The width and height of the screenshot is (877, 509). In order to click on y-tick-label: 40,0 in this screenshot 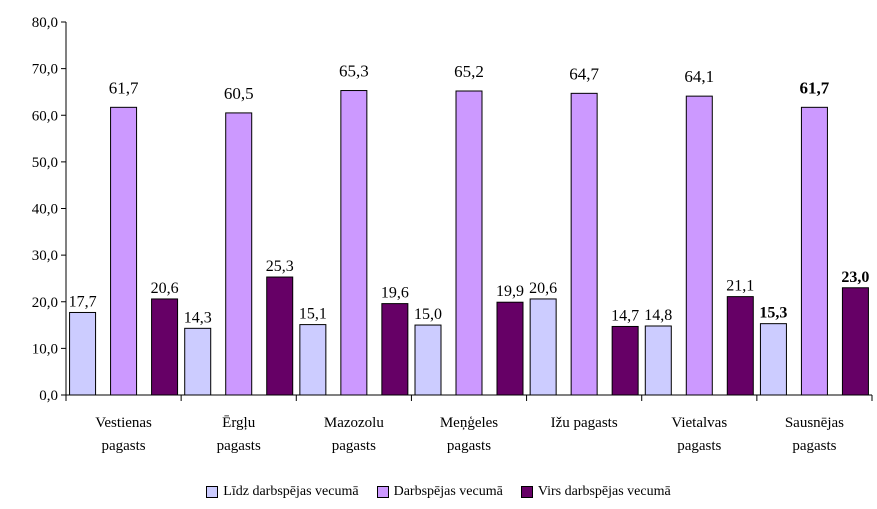, I will do `click(45, 210)`.